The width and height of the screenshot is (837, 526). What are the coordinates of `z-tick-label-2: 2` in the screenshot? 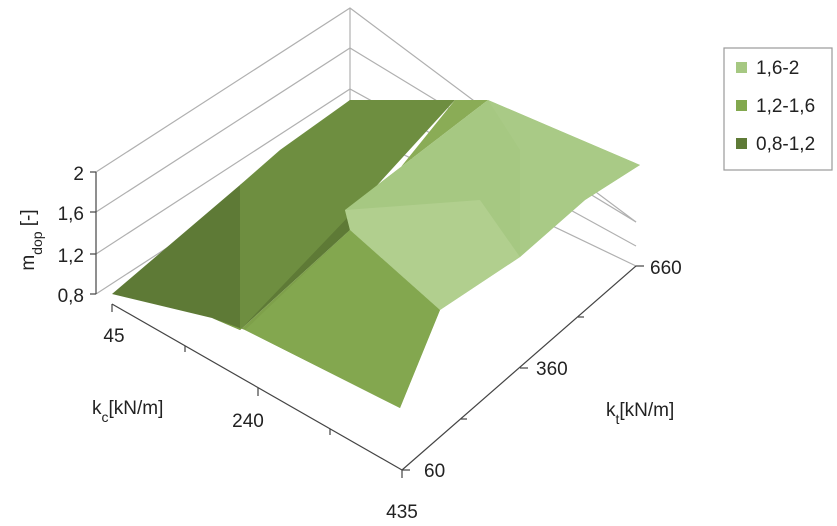 It's located at (78, 174).